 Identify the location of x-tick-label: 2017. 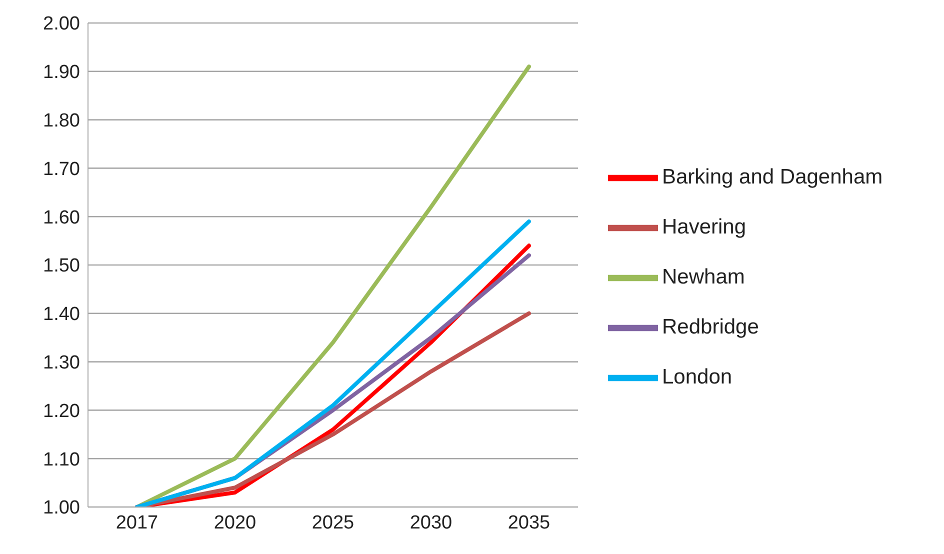
(137, 523).